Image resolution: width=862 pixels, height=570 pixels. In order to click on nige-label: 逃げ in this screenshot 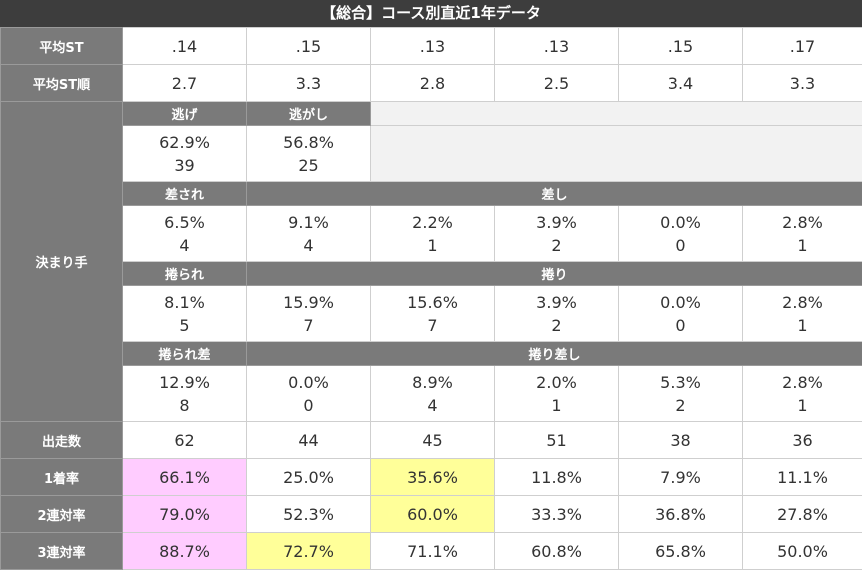, I will do `click(185, 114)`.